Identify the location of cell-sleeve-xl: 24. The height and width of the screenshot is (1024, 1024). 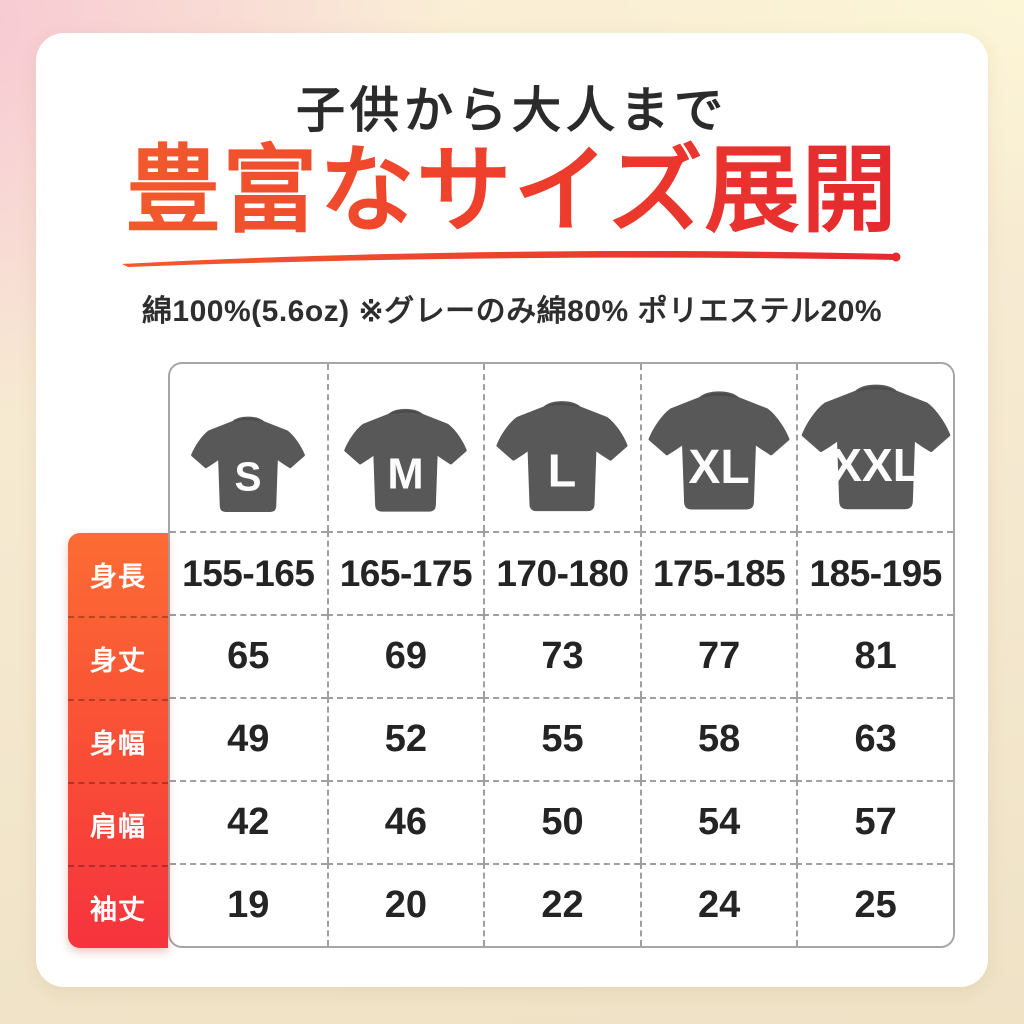
(718, 904).